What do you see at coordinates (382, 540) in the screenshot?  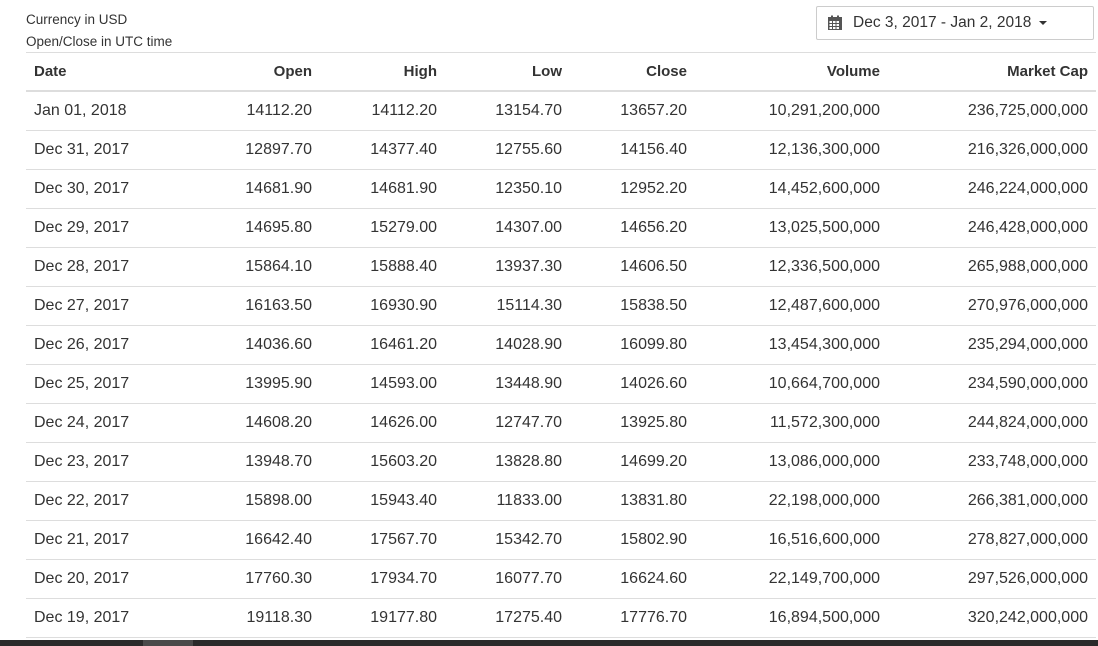 I see `cell-high: 17567.70` at bounding box center [382, 540].